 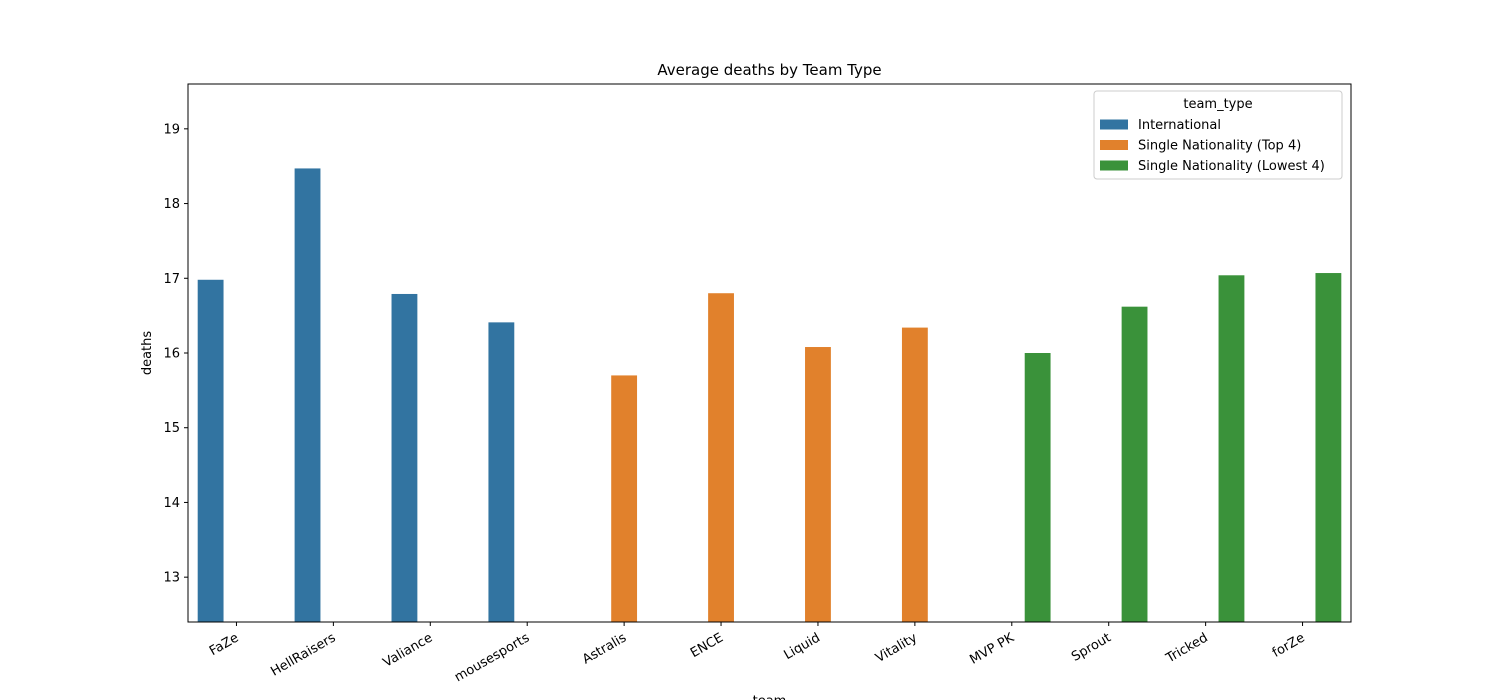 What do you see at coordinates (404, 457) in the screenshot?
I see `bar-valiance` at bounding box center [404, 457].